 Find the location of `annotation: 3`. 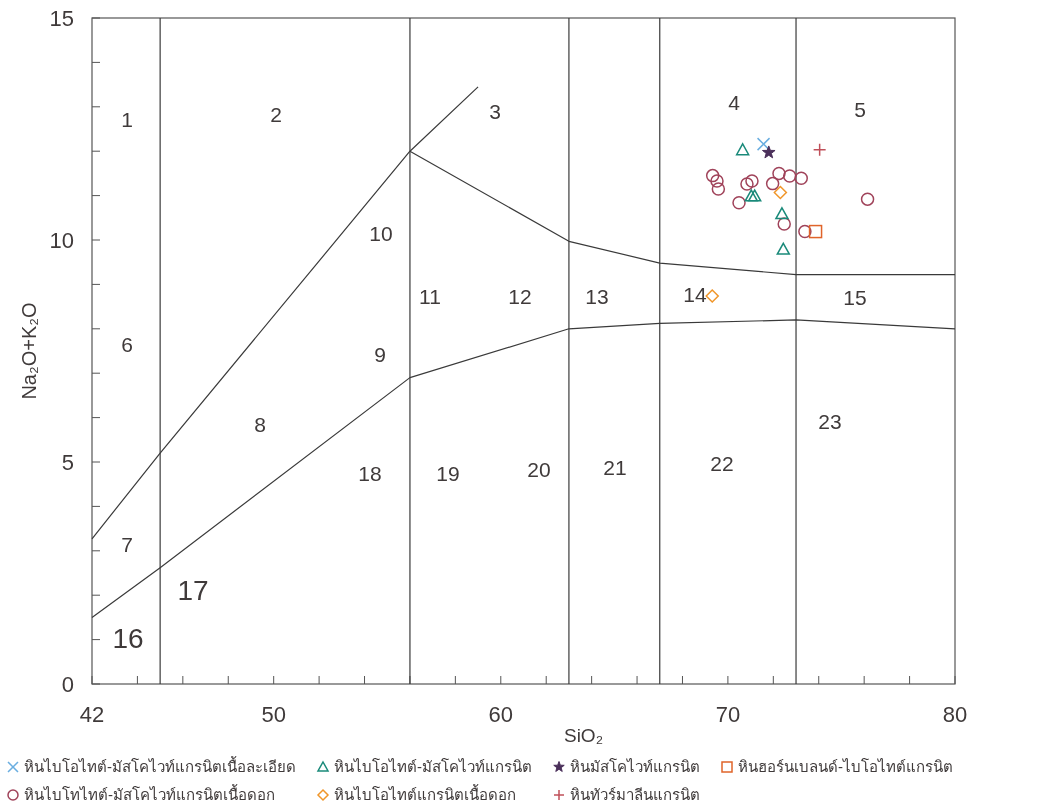

annotation: 3 is located at coordinates (495, 111).